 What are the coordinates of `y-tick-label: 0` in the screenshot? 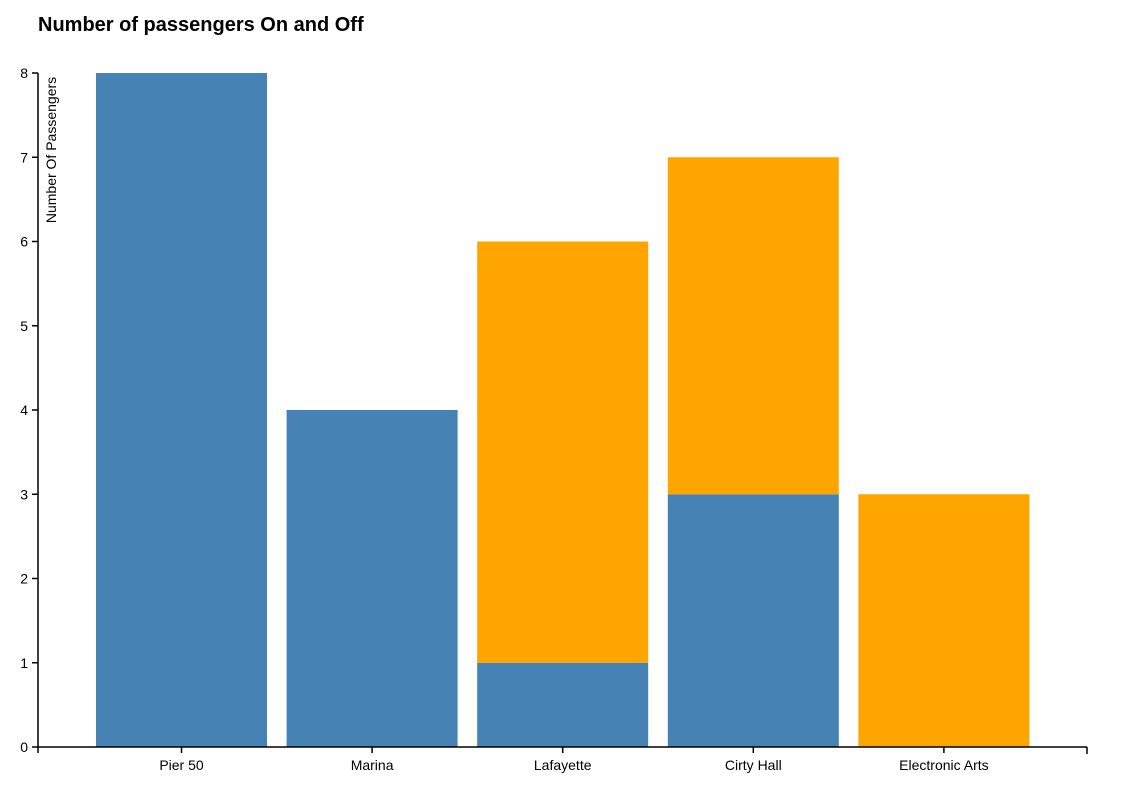 It's located at (24, 747).